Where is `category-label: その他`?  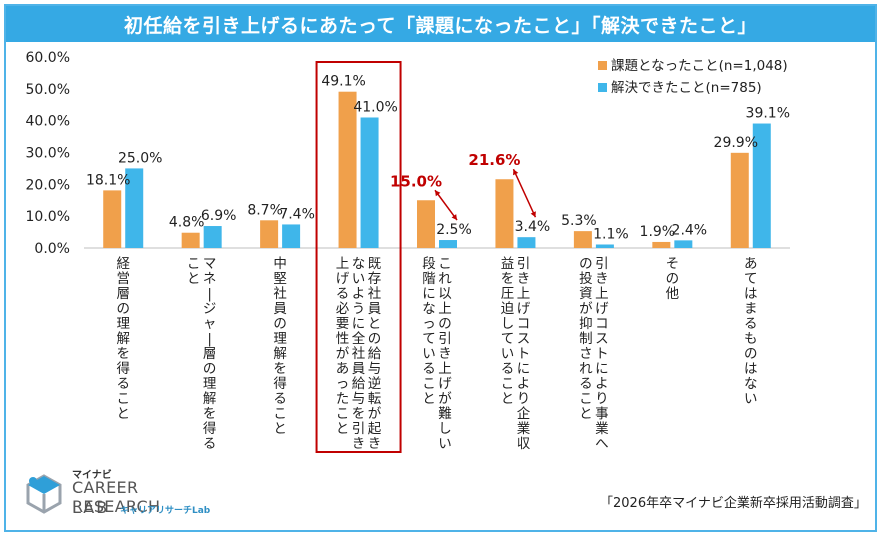 category-label: その他 is located at coordinates (673, 279).